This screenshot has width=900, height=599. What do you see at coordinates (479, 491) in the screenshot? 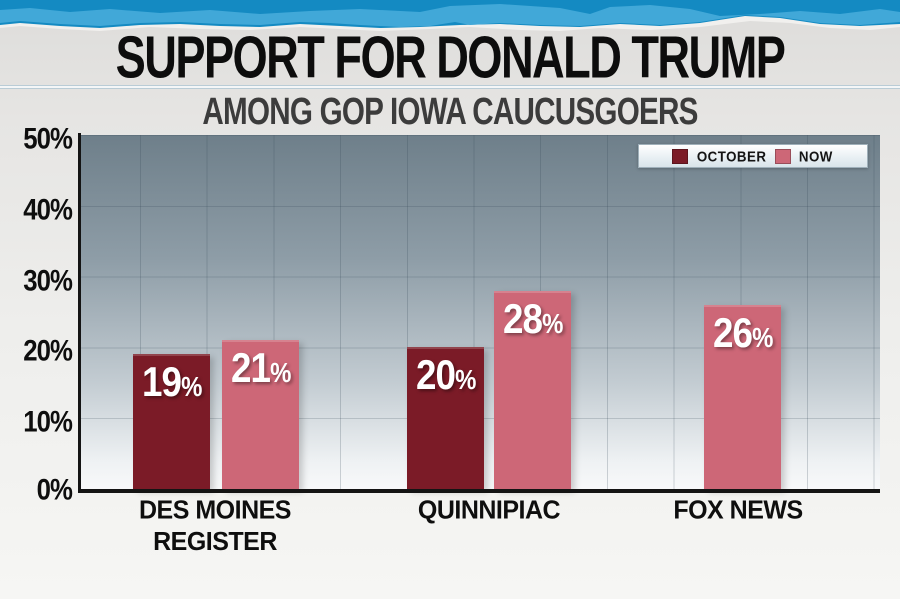
I see `x-axis-line` at bounding box center [479, 491].